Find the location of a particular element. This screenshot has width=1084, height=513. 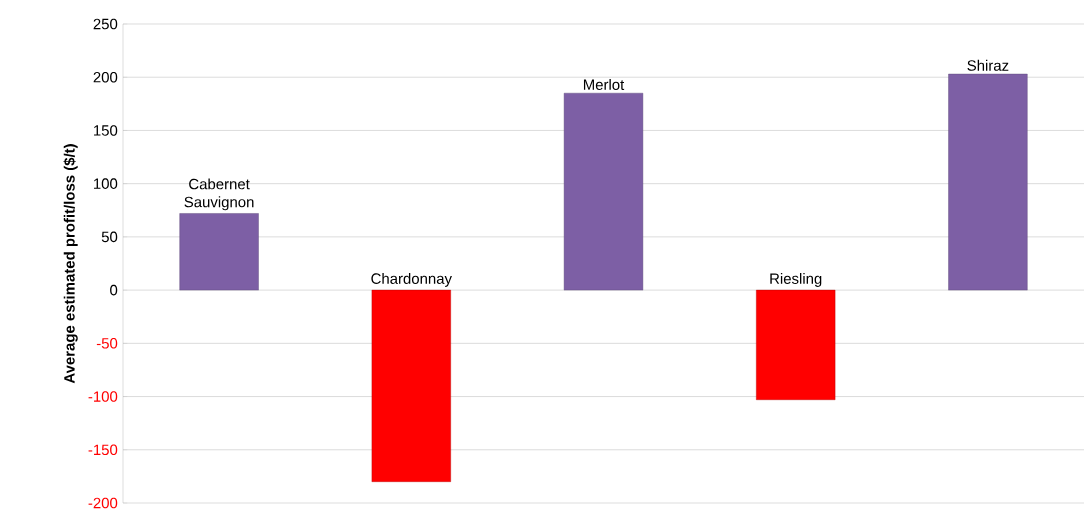

y-tick-label: 250 is located at coordinates (105, 24).